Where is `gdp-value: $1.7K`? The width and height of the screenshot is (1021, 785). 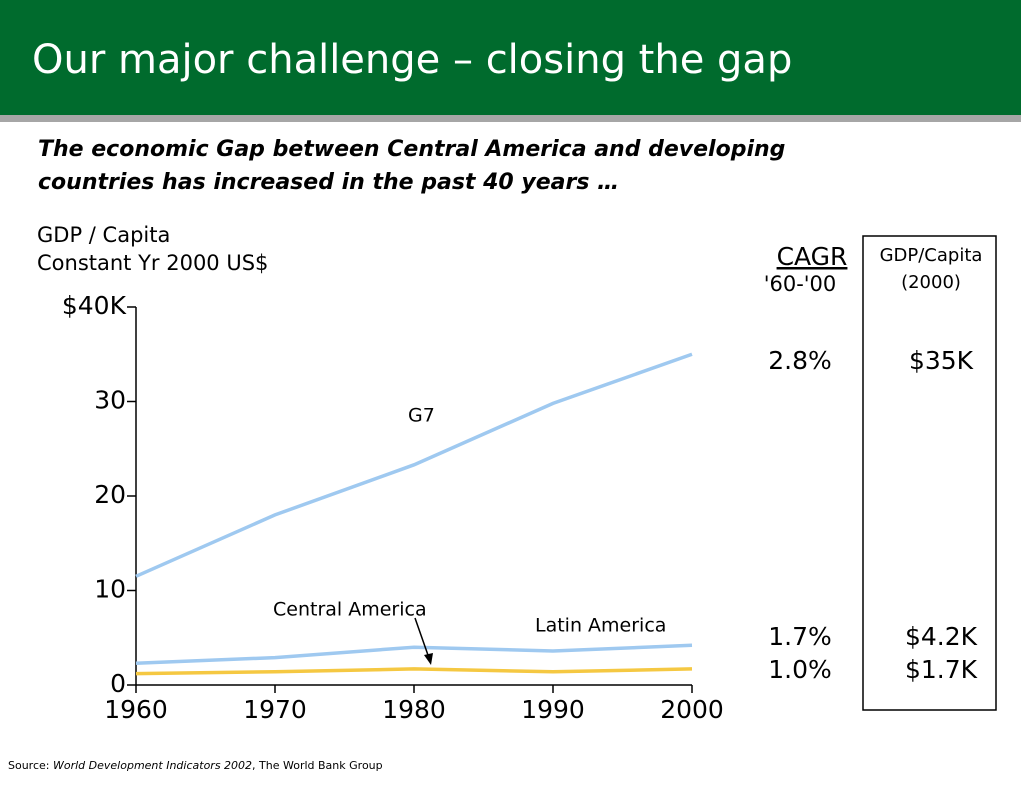
gdp-value: $1.7K is located at coordinates (941, 669).